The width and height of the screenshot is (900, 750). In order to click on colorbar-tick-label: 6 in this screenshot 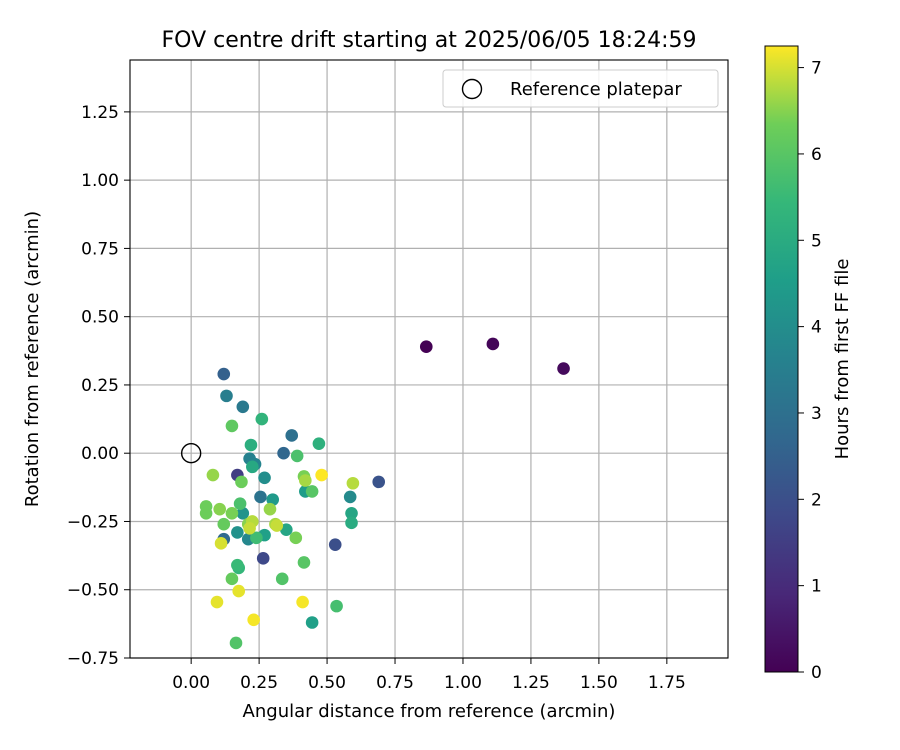, I will do `click(816, 155)`.